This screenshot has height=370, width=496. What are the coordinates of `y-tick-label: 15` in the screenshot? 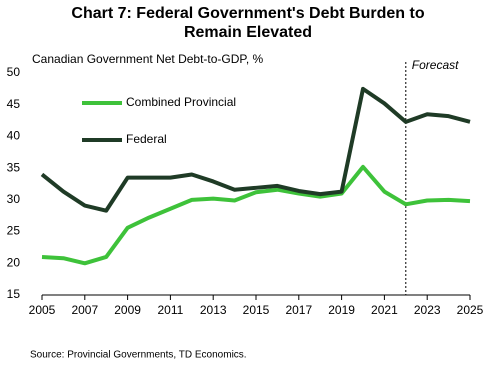 It's located at (14, 294).